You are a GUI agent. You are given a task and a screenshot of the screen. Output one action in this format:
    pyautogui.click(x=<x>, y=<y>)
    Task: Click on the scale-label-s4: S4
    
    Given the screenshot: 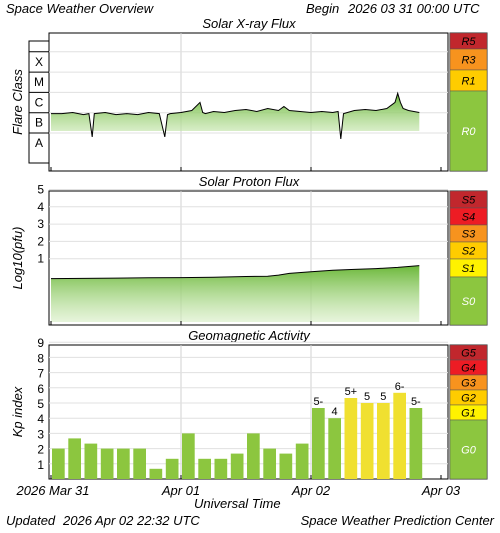 What is the action you would take?
    pyautogui.click(x=468, y=218)
    